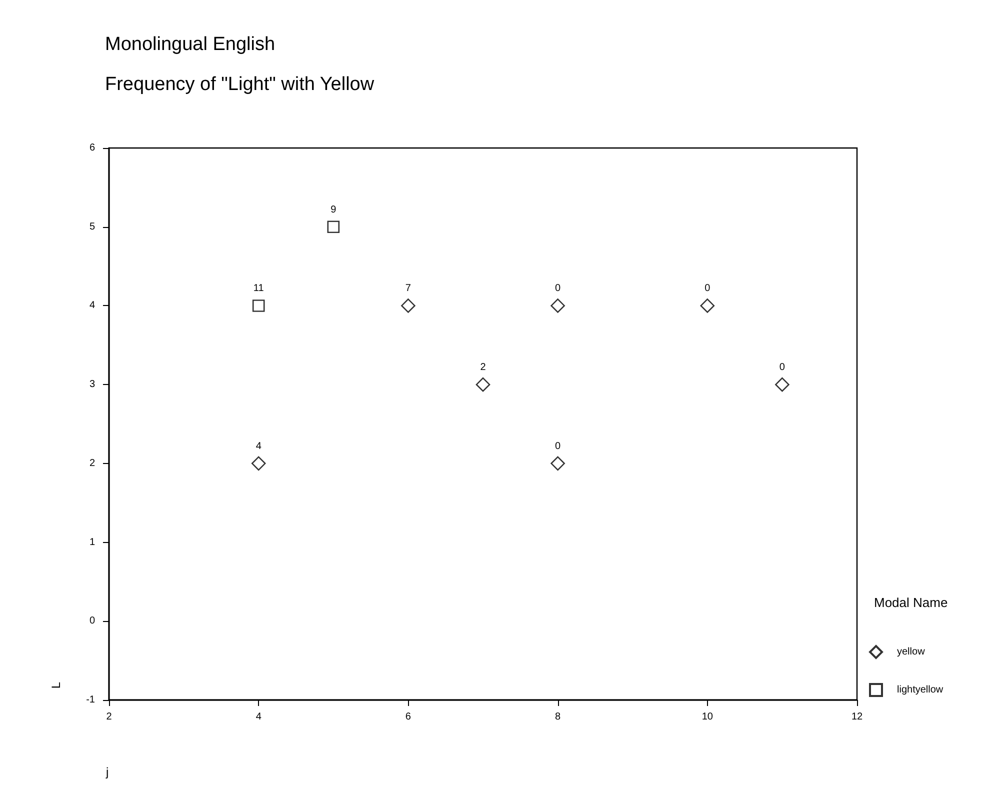  Describe the element at coordinates (259, 717) in the screenshot. I see `x-tick-label: 4` at that location.